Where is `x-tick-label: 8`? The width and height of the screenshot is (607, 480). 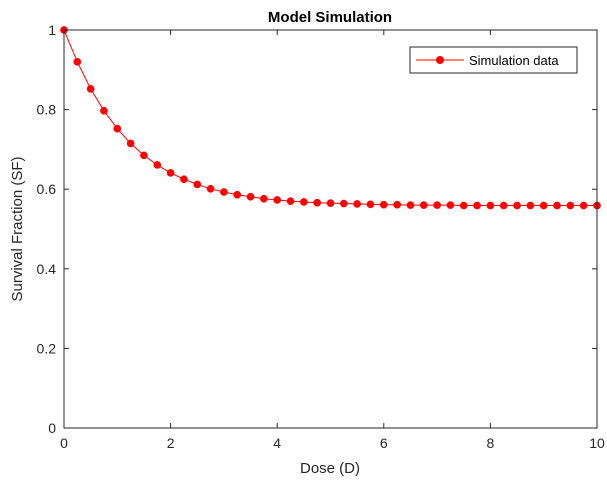
x-tick-label: 8 is located at coordinates (491, 443).